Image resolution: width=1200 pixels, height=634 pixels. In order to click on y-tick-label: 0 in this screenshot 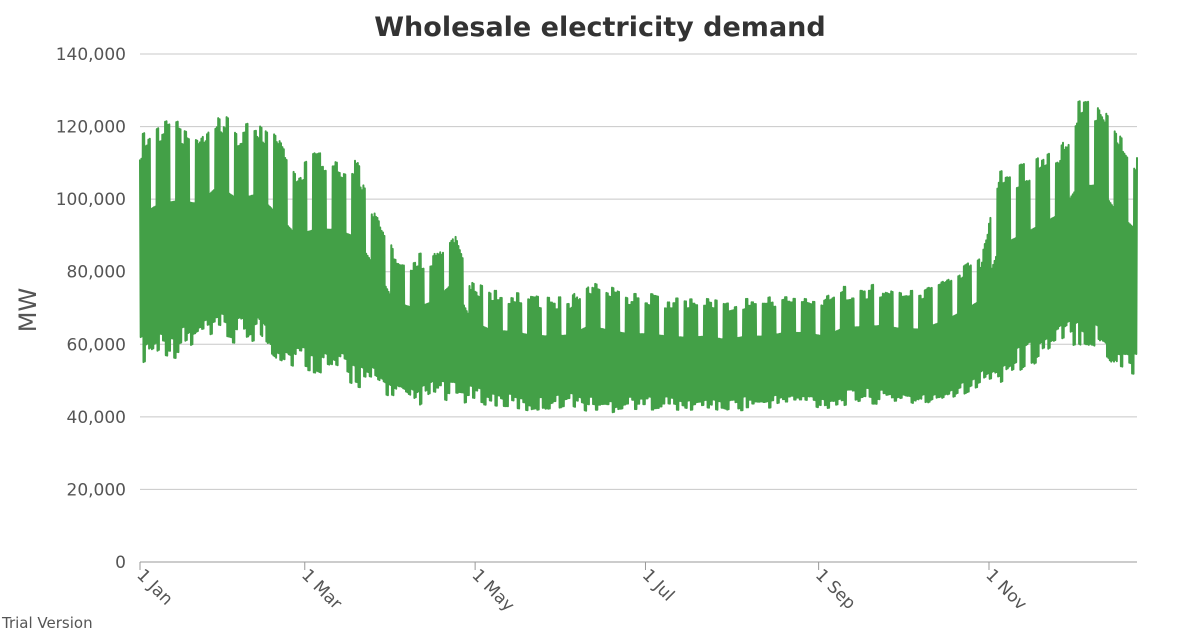, I will do `click(120, 563)`.